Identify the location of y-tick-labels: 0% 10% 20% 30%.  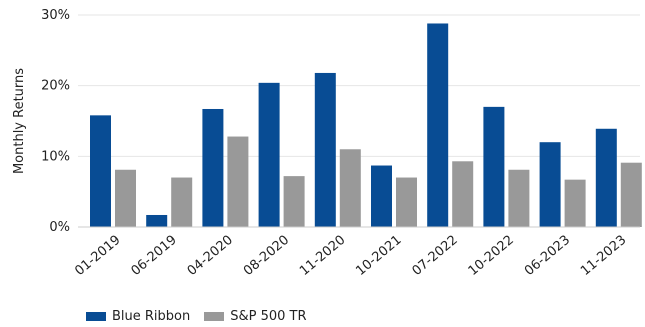
(55, 121).